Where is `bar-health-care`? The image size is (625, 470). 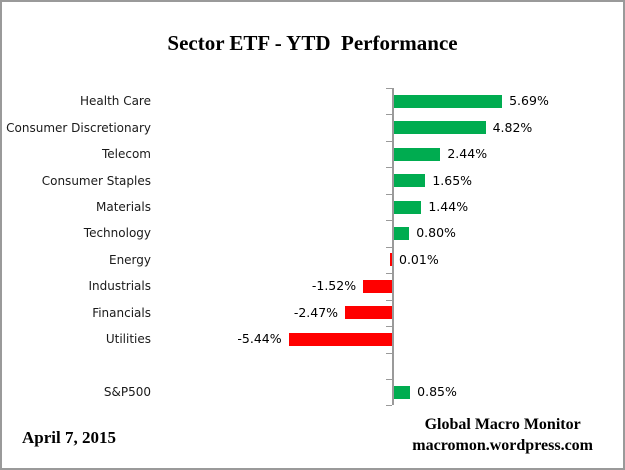 bar-health-care is located at coordinates (448, 101).